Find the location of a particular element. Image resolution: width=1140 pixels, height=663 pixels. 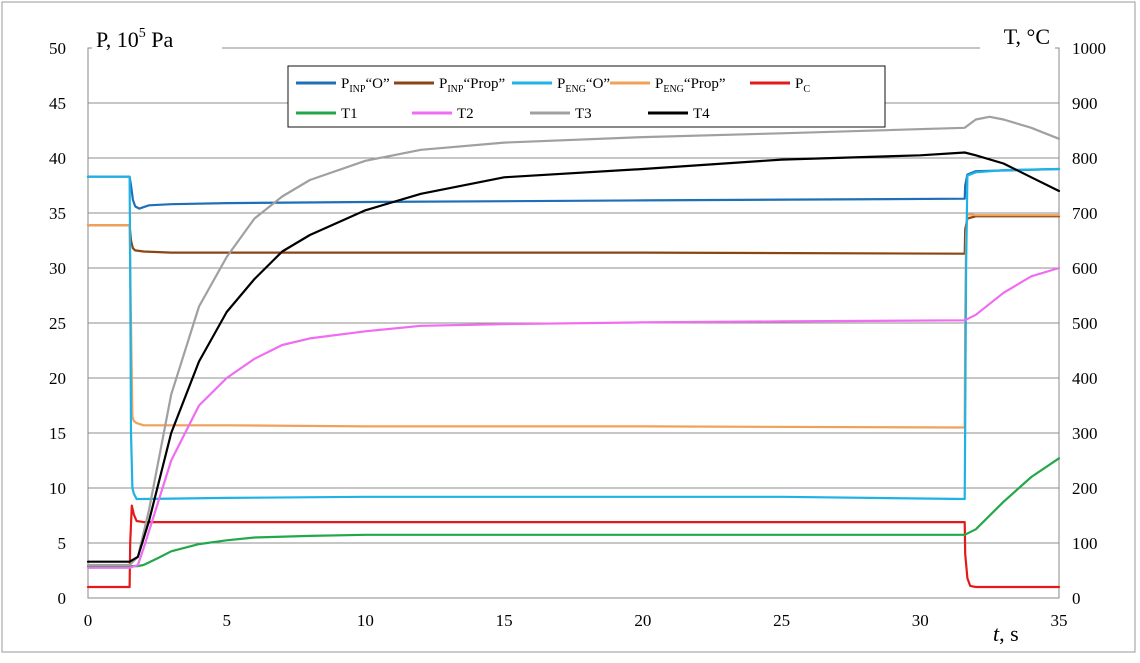

legend-label: PINP“Prop” is located at coordinates (472, 85).